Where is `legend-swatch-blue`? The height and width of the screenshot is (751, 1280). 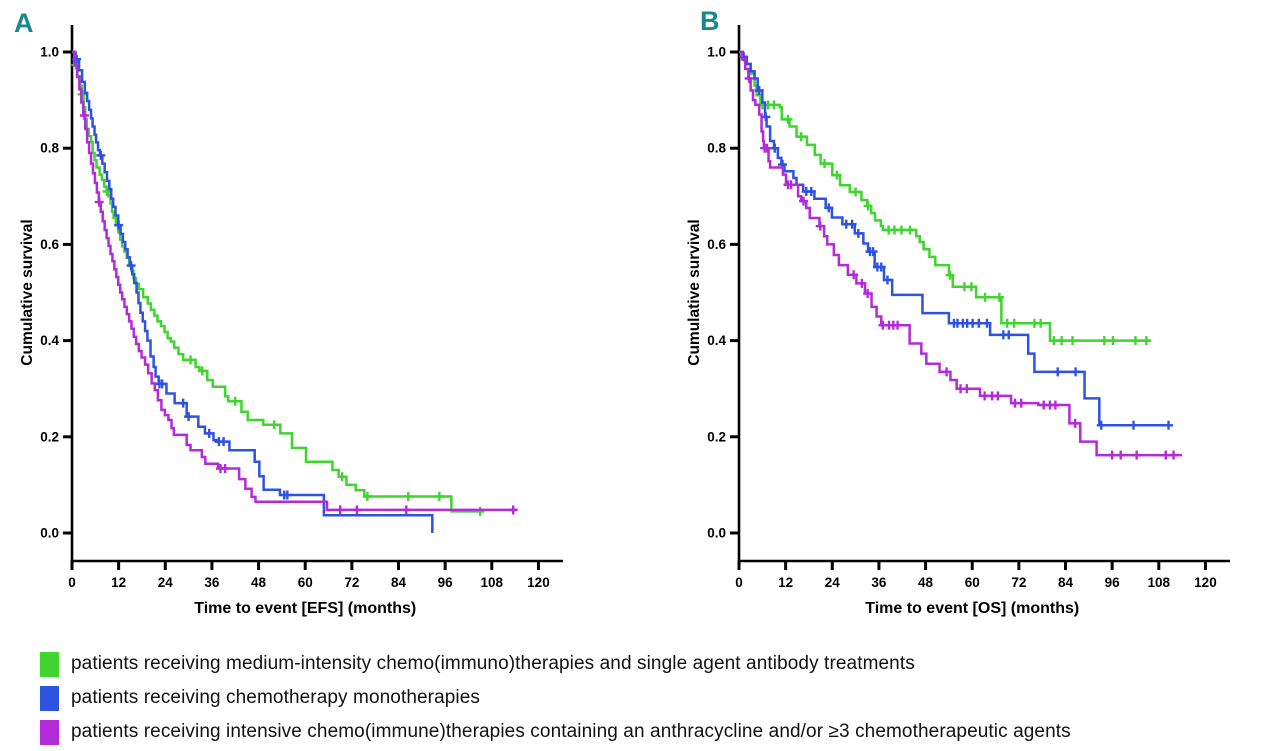 legend-swatch-blue is located at coordinates (49, 698).